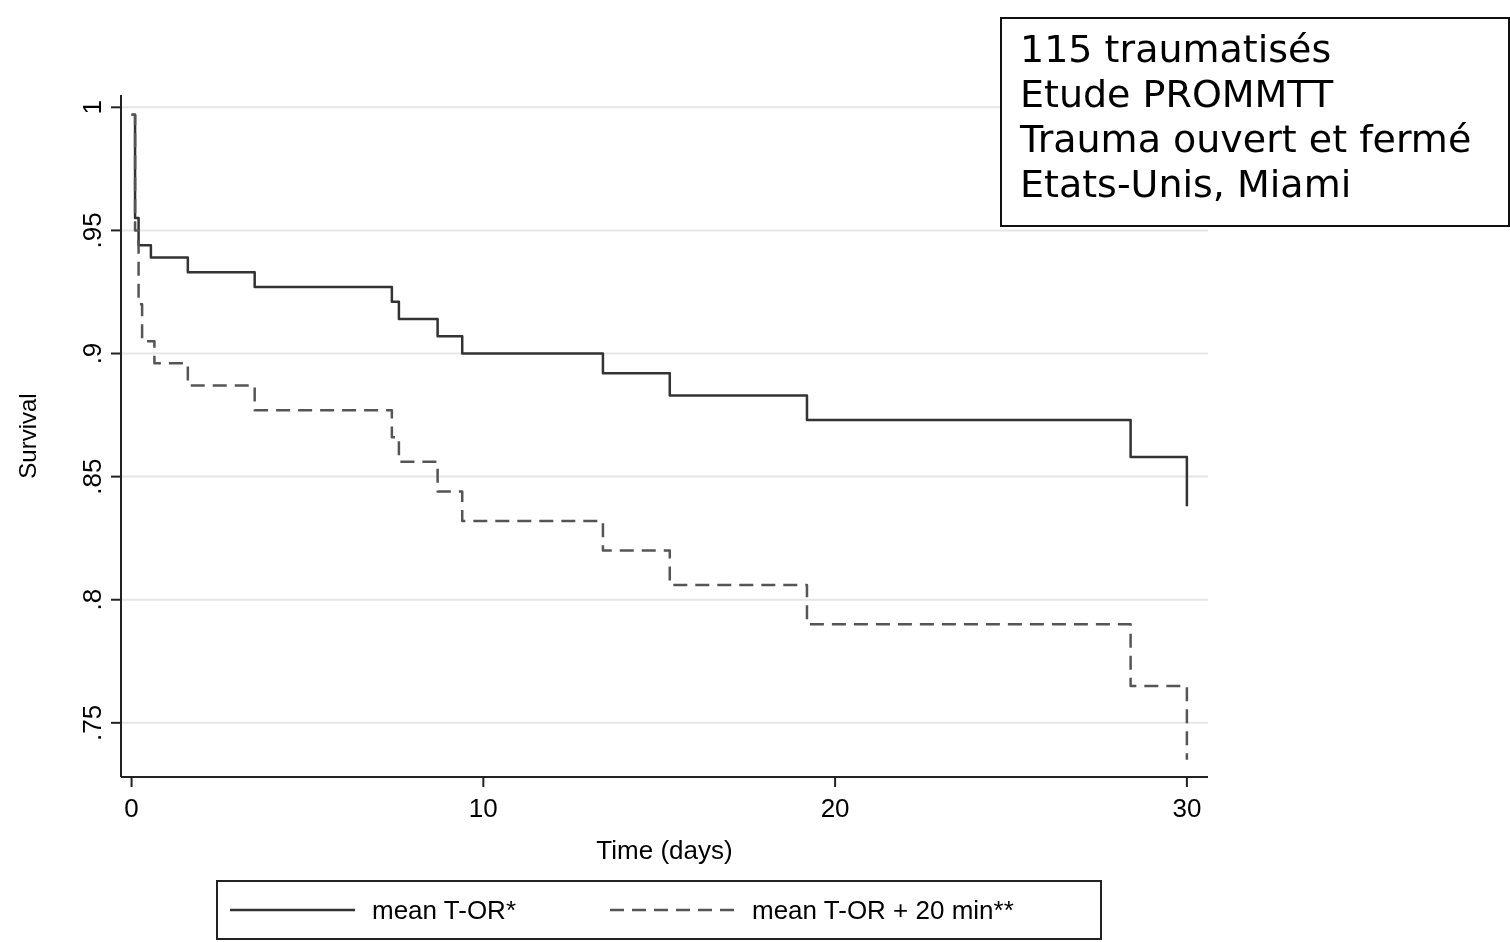 The width and height of the screenshot is (1510, 942). Describe the element at coordinates (92, 722) in the screenshot. I see `y-tick-label: .75` at that location.